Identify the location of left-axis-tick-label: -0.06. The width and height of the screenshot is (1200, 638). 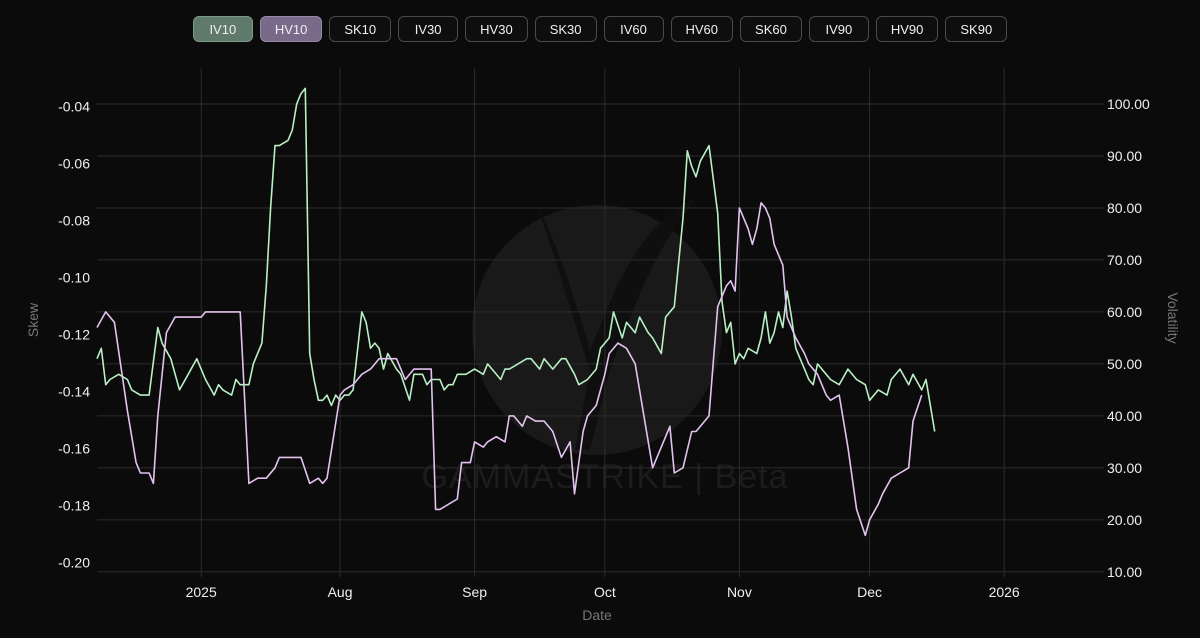
(74, 164).